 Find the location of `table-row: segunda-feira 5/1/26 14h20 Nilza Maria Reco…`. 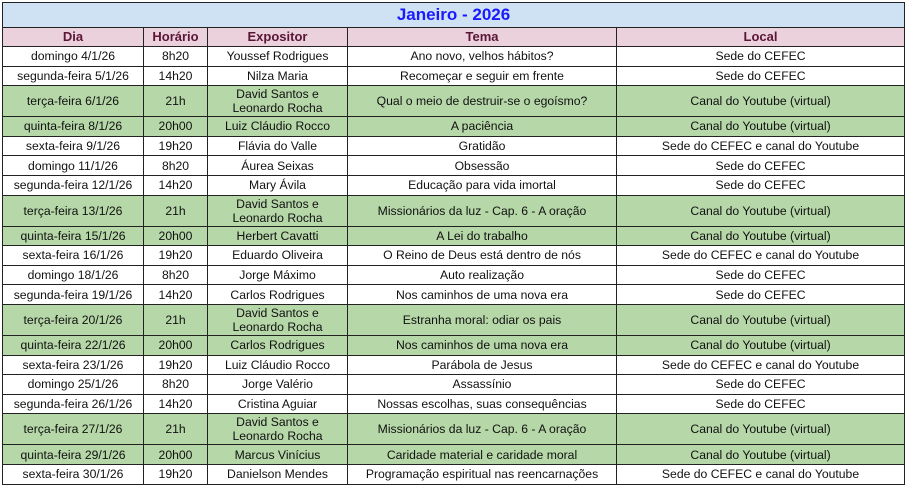

table-row: segunda-feira 5/1/26 14h20 Nilza Maria Reco… is located at coordinates (454, 76).